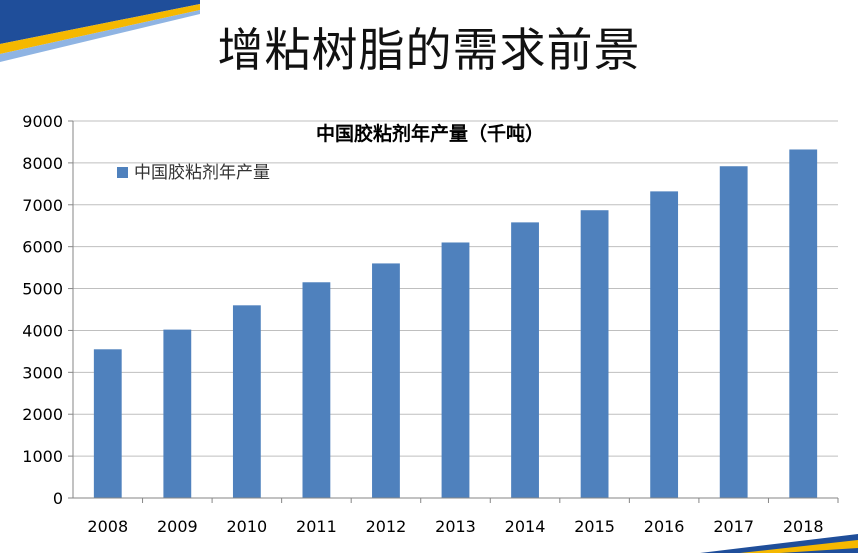 This screenshot has width=858, height=553. What do you see at coordinates (42, 372) in the screenshot?
I see `y-tick-label: 3000` at bounding box center [42, 372].